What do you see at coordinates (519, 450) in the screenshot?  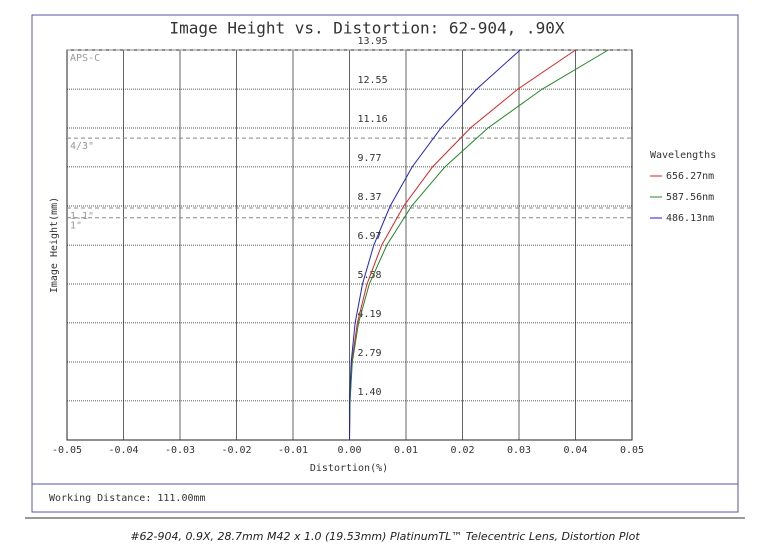 I see `x-tick-label: 0.03` at bounding box center [519, 450].